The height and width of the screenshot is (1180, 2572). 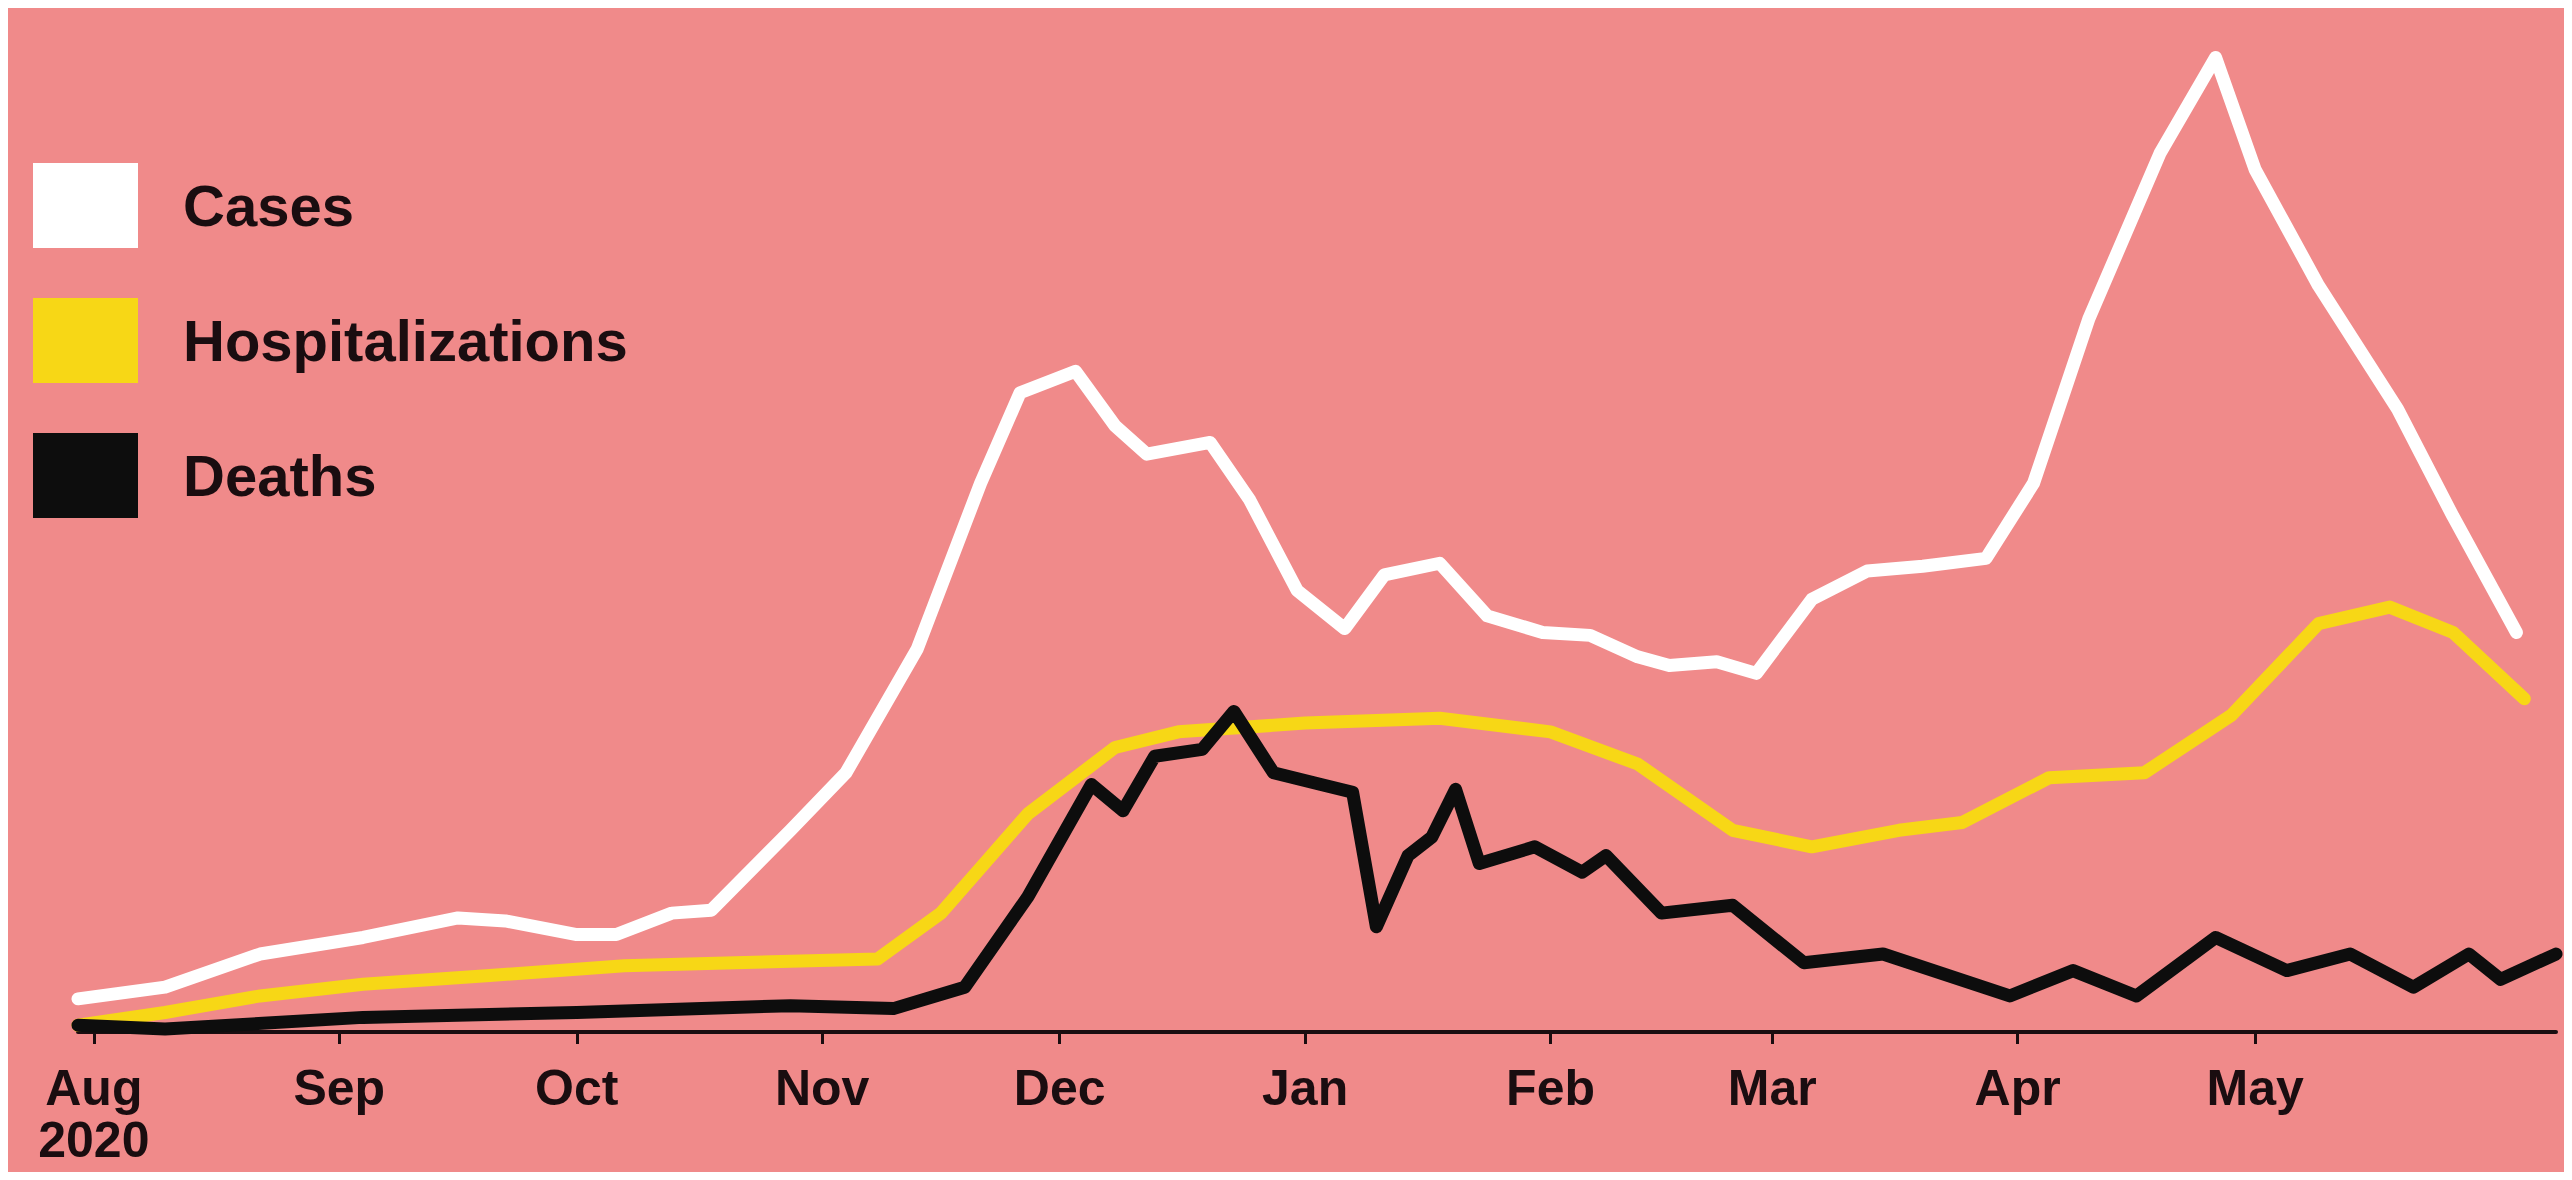 I want to click on x-tick-label: Mar, so click(x=1772, y=1088).